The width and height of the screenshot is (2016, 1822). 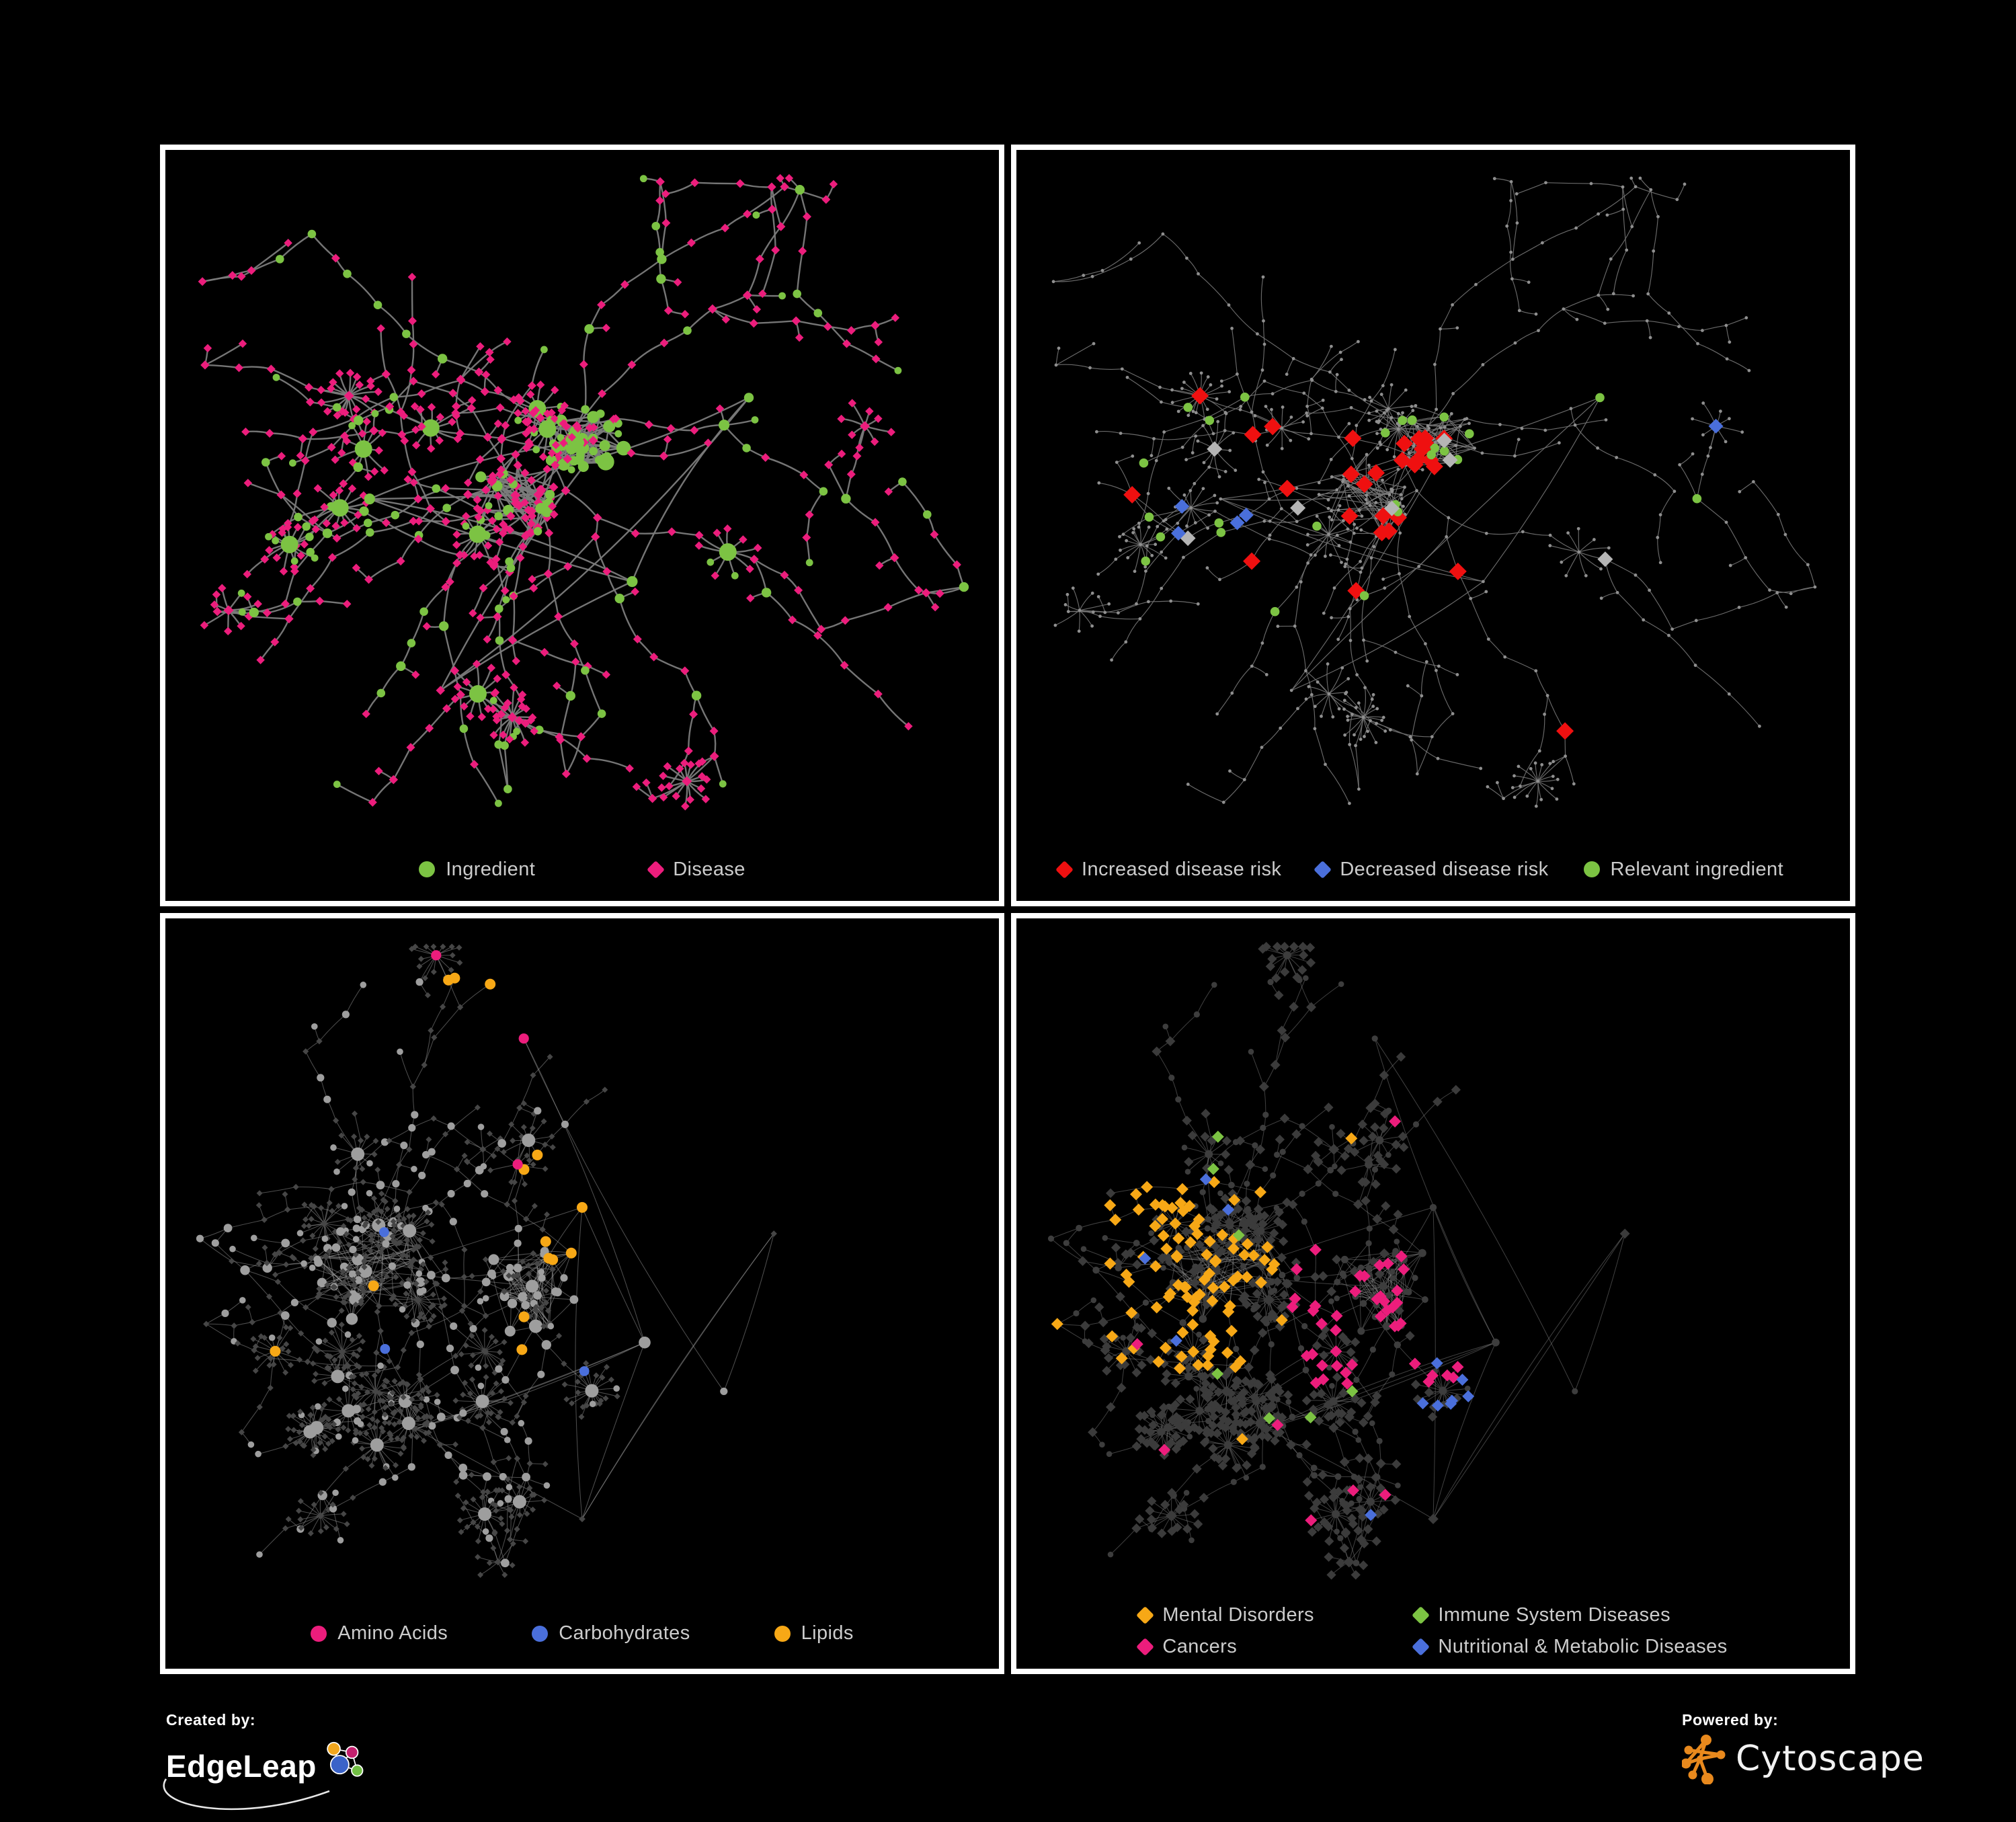 I want to click on amino-acids-circle-icon, so click(x=319, y=1633).